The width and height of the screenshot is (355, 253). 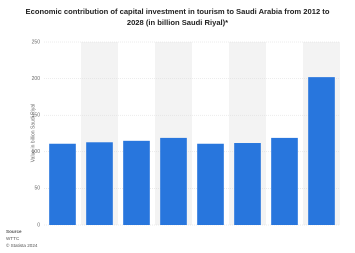 What do you see at coordinates (13, 238) in the screenshot?
I see `source: WTTC` at bounding box center [13, 238].